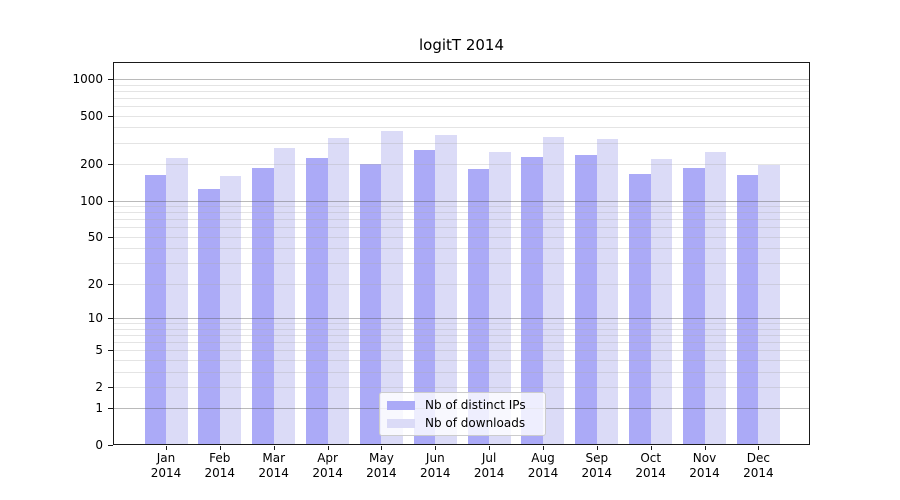  Describe the element at coordinates (99, 386) in the screenshot. I see `y-tick-label-2: 2` at that location.